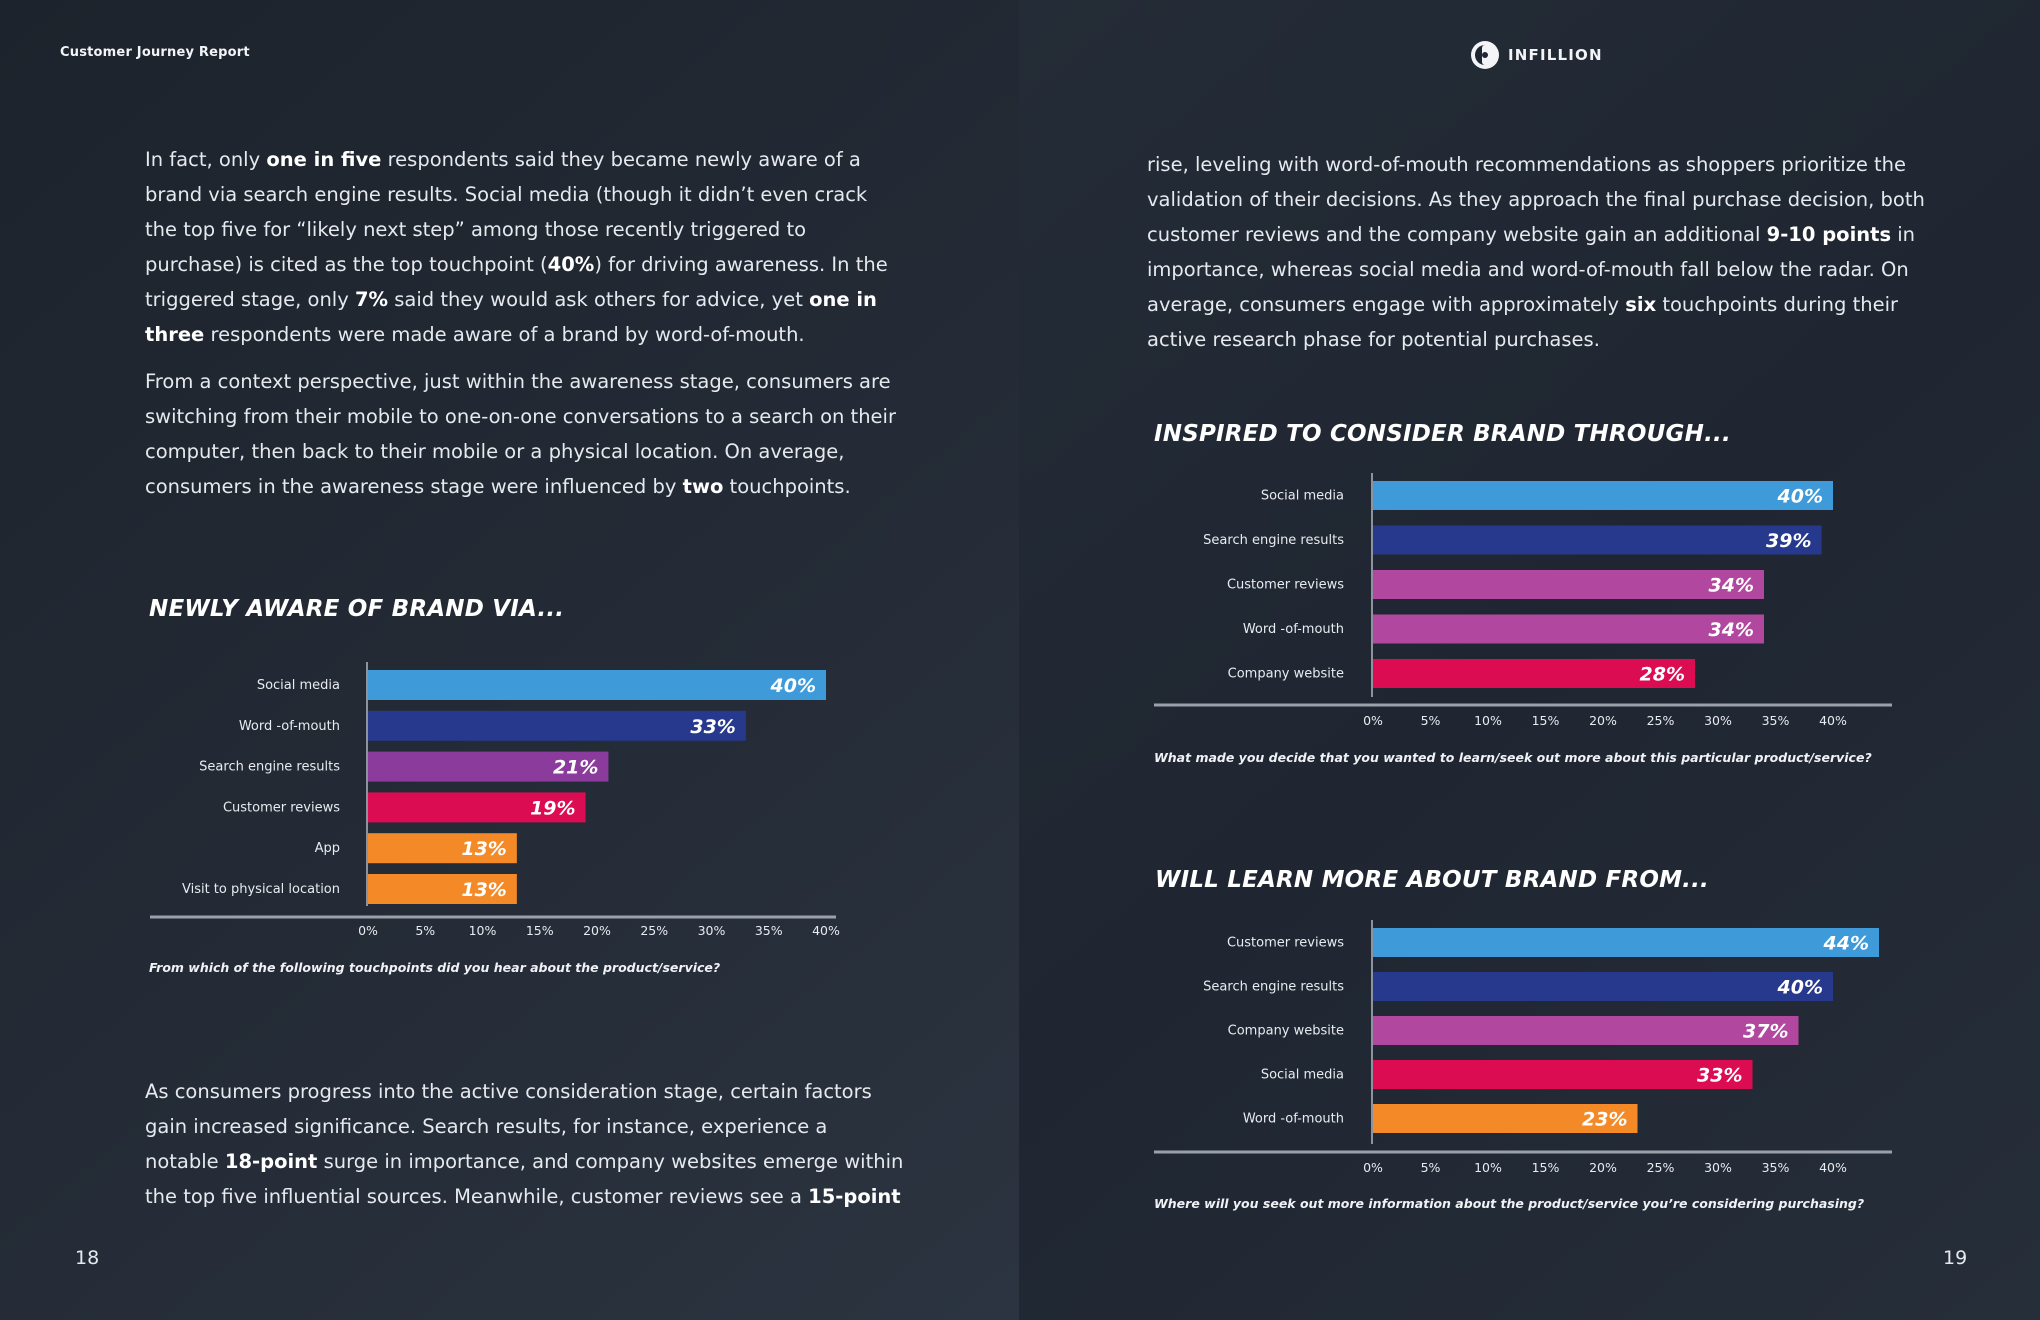  I want to click on emphasis-text: 15-point, so click(854, 1196).